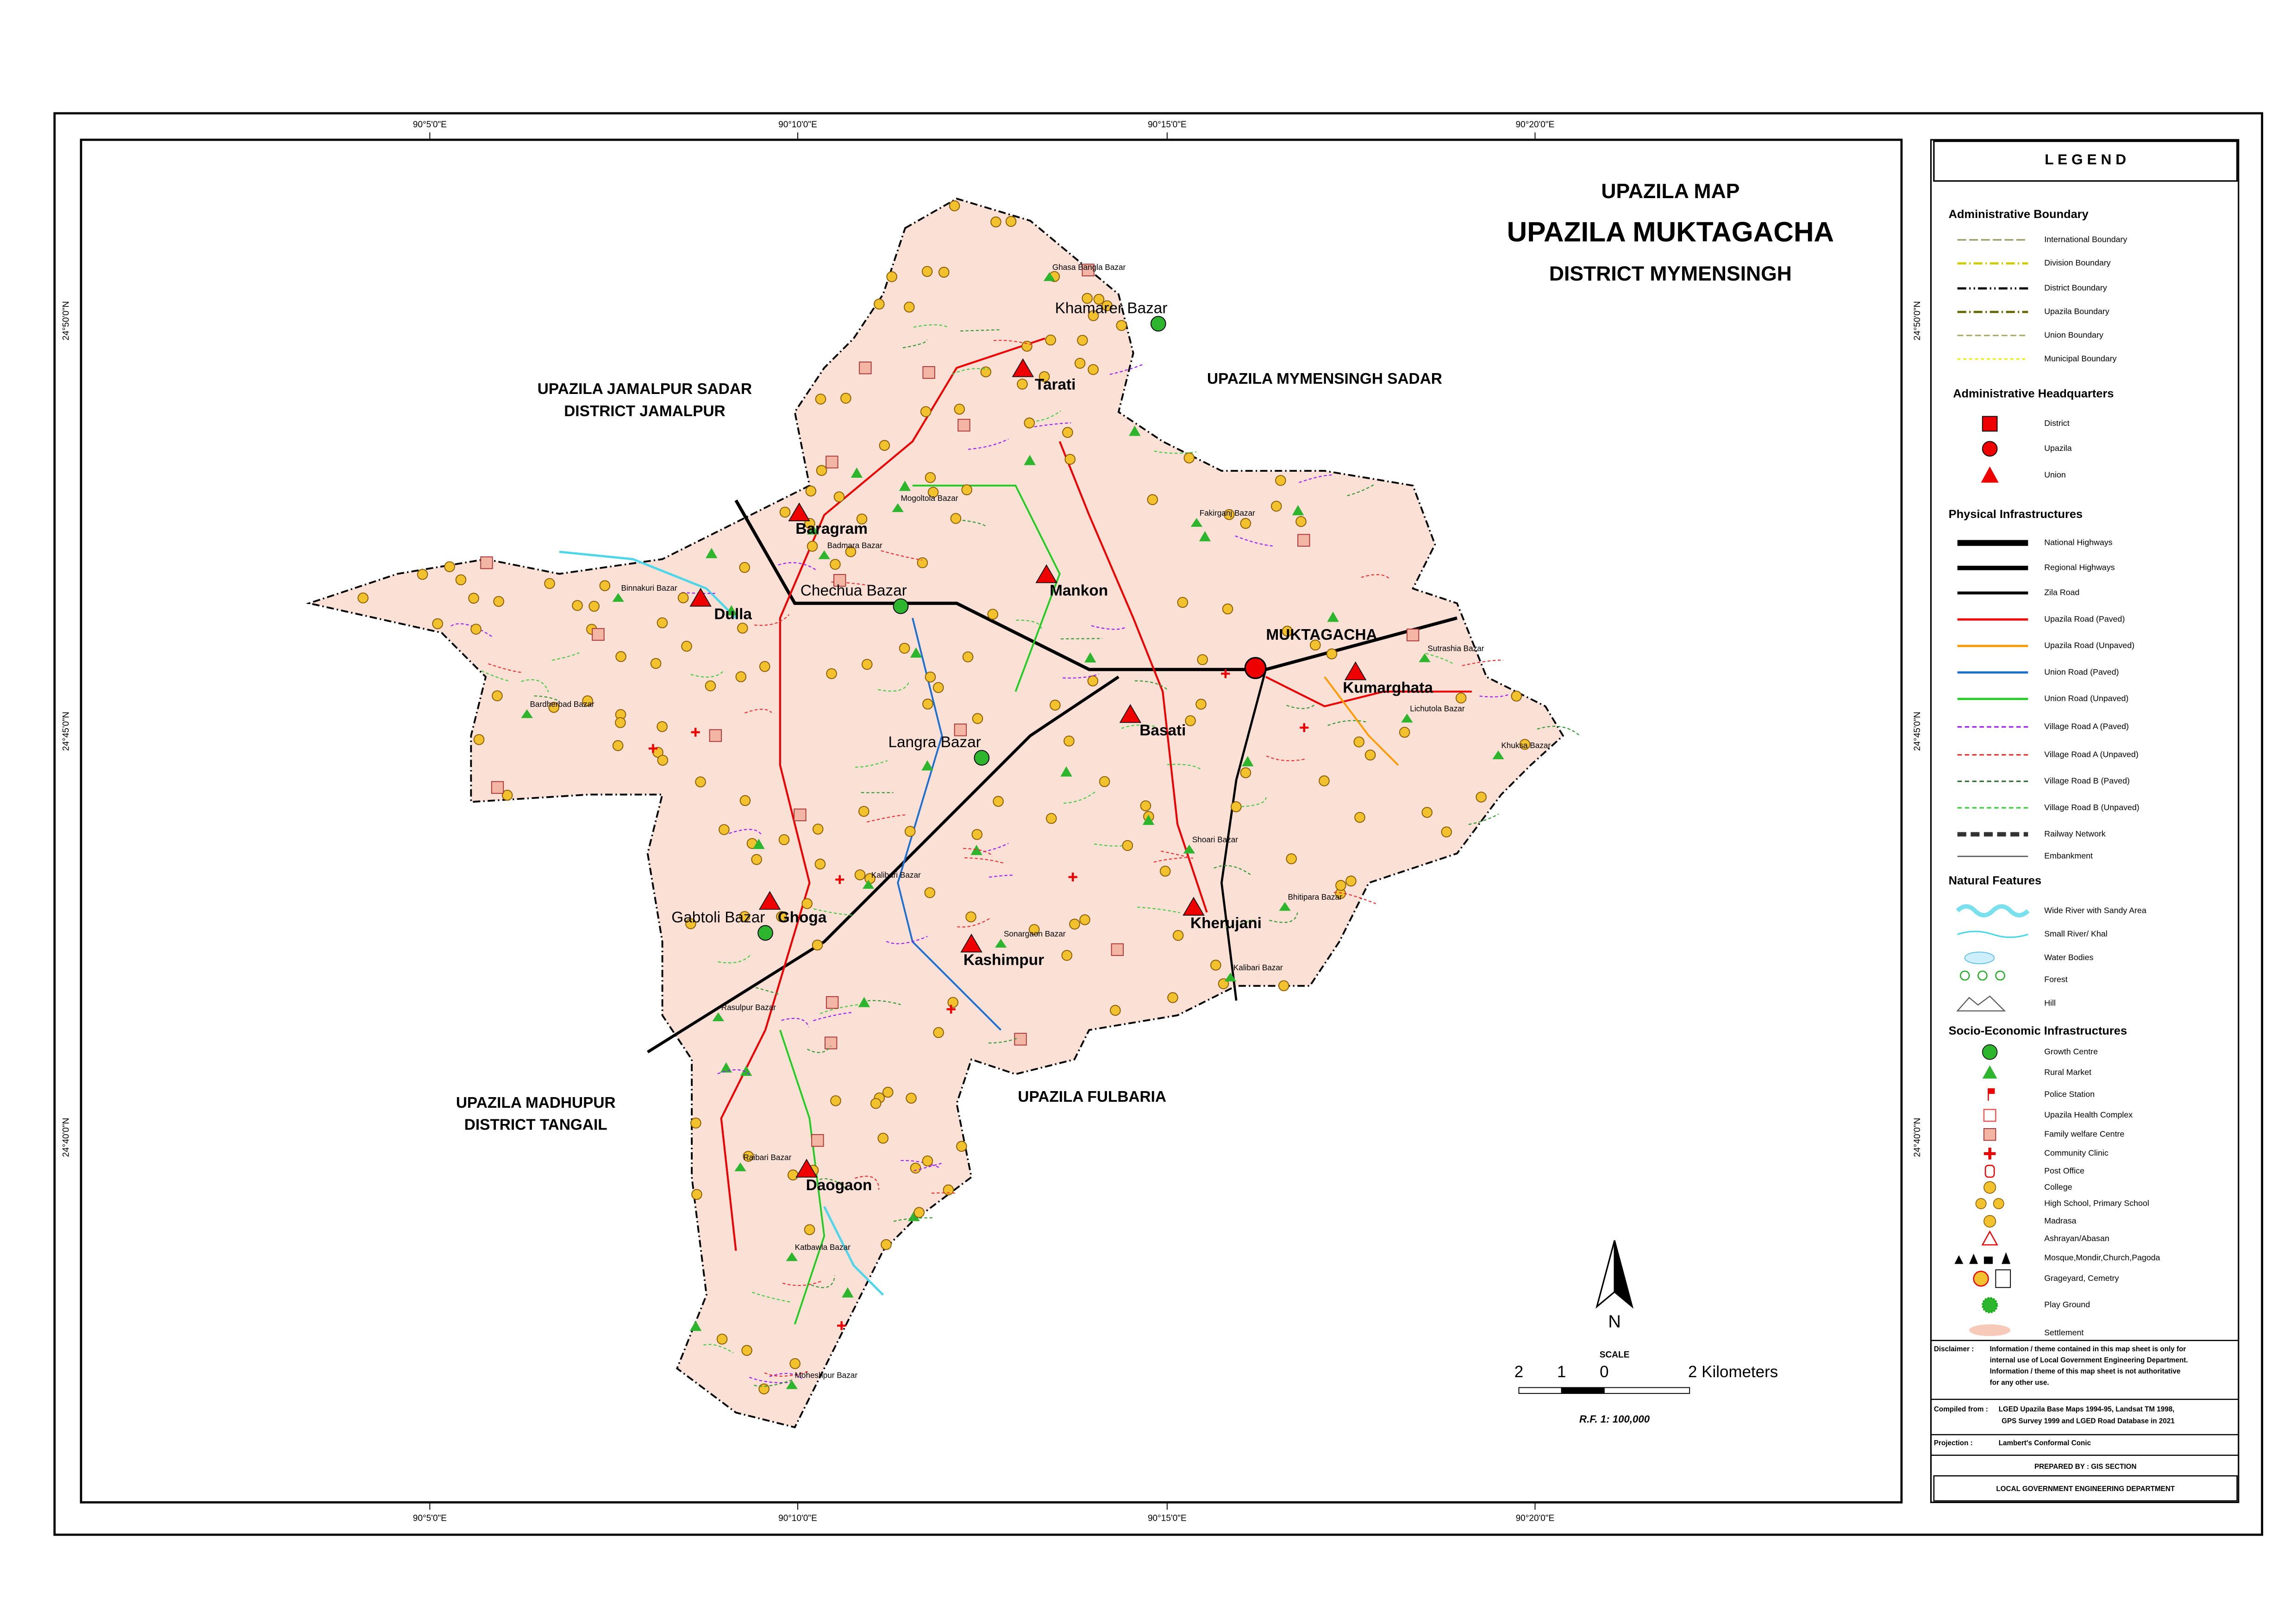  Describe the element at coordinates (854, 545) in the screenshot. I see `place-label: Badmara Bazar` at that location.